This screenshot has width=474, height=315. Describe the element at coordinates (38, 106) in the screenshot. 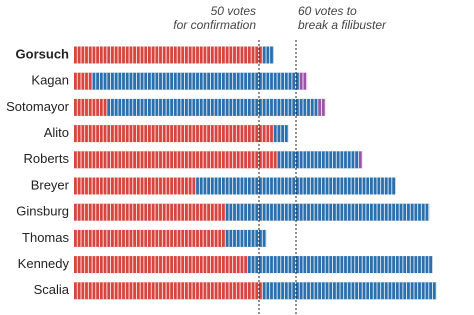

I see `category-label: Sotomayor` at that location.